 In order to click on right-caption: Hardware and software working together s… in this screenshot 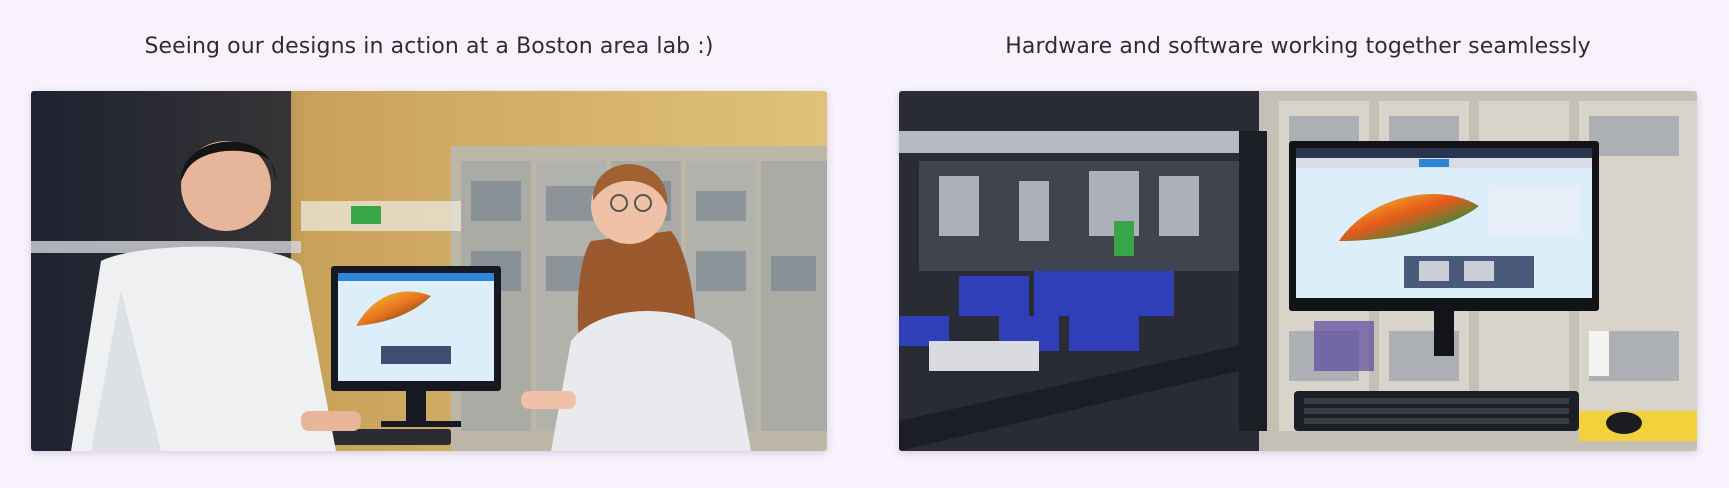, I will do `click(1298, 46)`.